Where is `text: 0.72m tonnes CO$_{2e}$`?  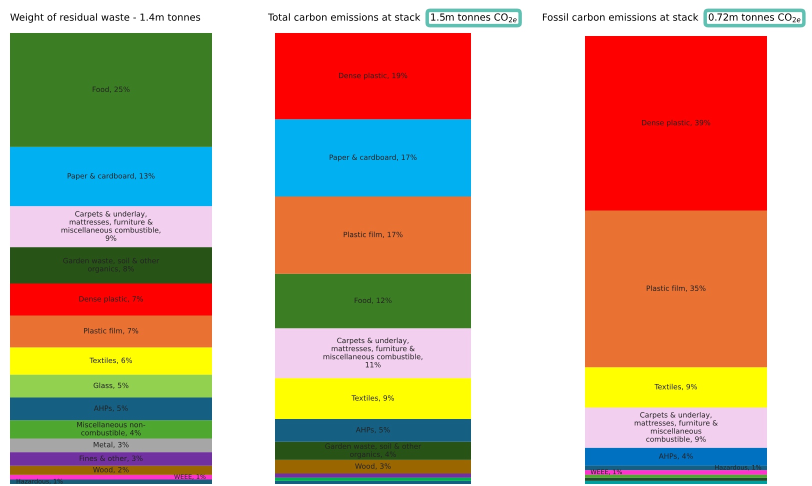
text: 0.72m tonnes CO$_{2e}$ is located at coordinates (754, 17).